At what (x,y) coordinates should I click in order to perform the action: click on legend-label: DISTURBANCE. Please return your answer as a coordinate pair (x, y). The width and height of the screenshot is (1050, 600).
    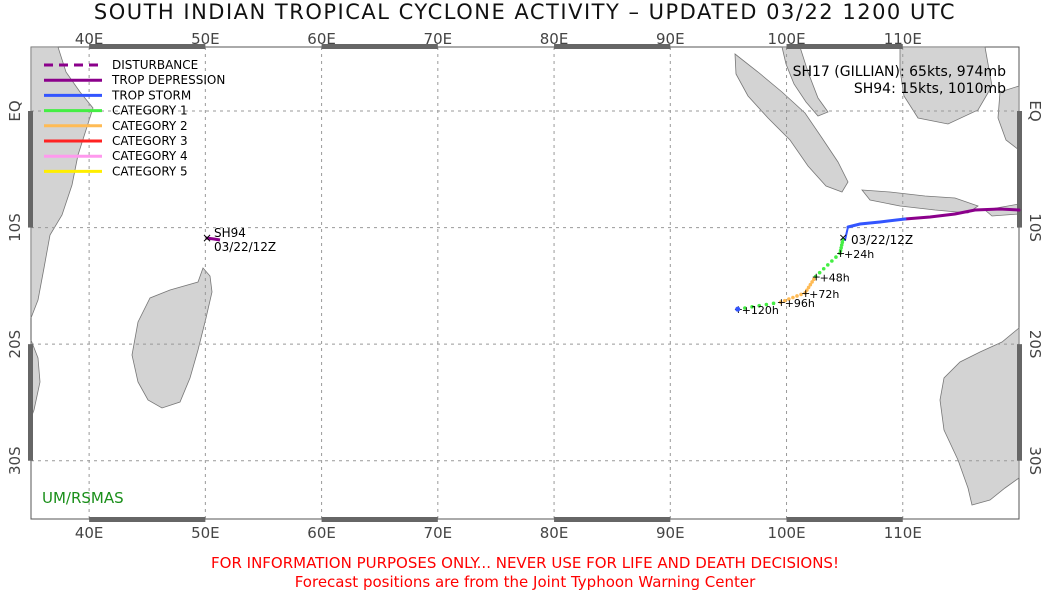
    Looking at the image, I should click on (155, 65).